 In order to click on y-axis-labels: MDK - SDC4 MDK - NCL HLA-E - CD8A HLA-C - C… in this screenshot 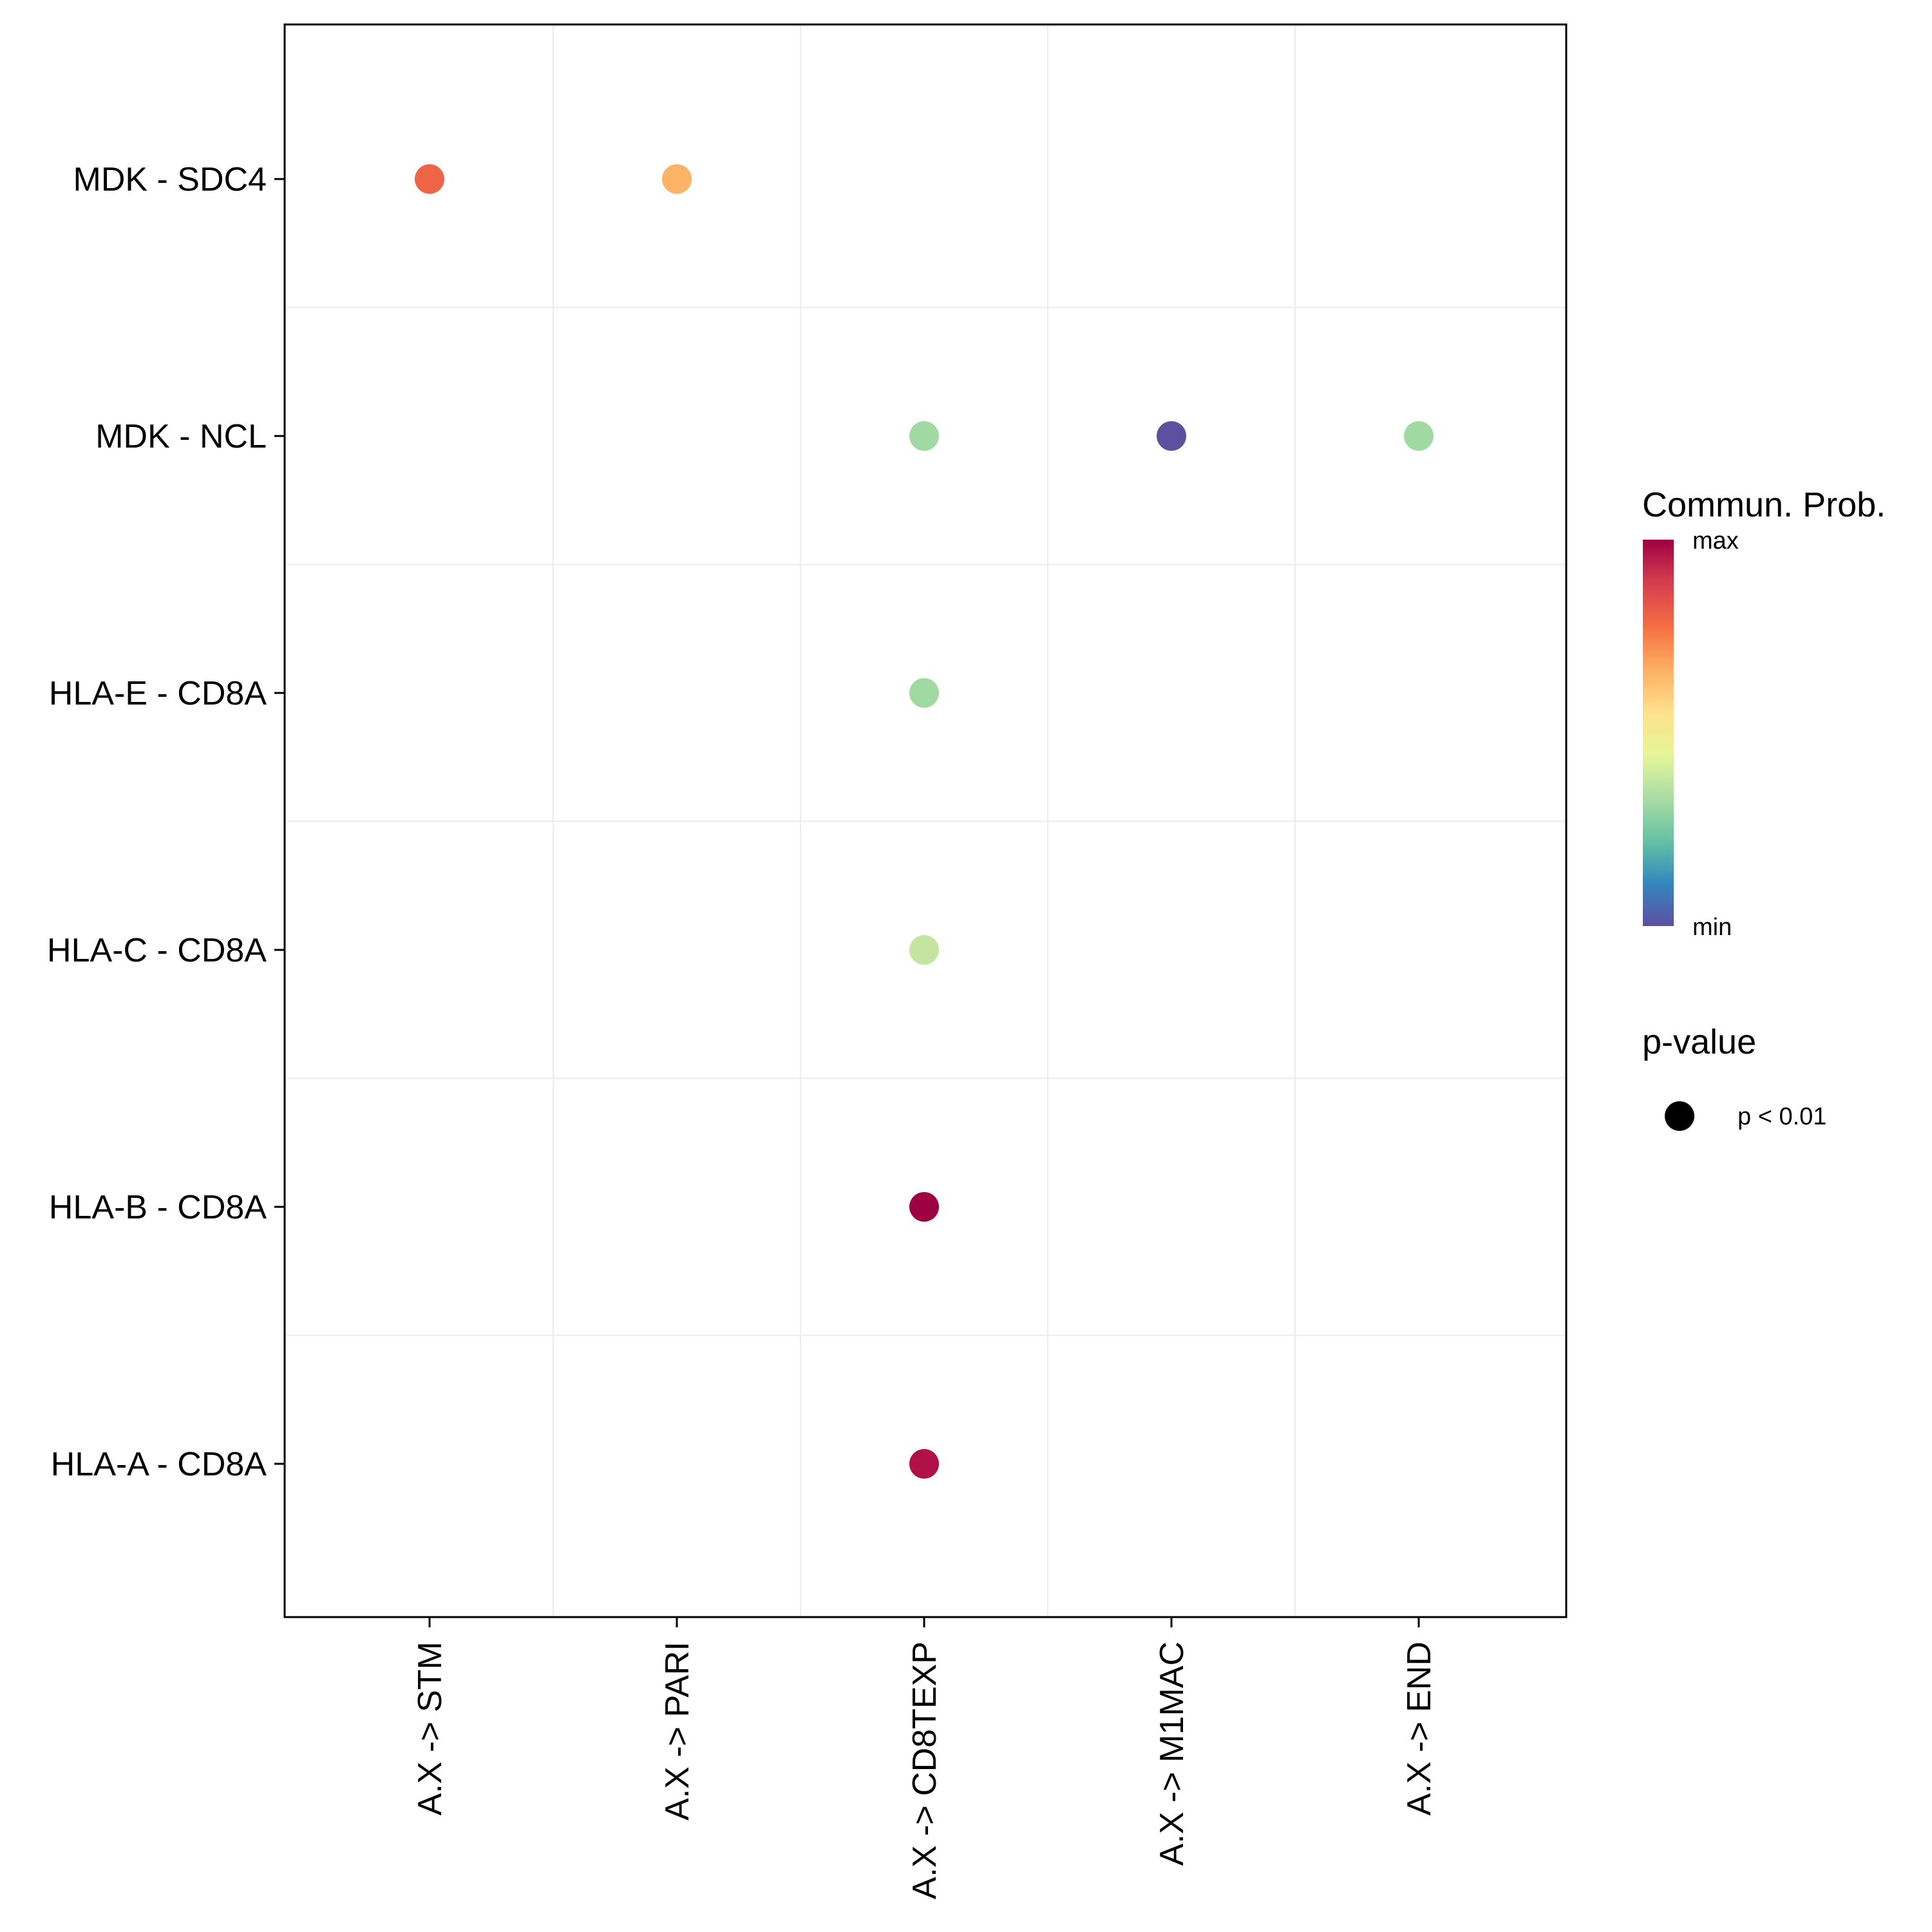, I will do `click(157, 822)`.